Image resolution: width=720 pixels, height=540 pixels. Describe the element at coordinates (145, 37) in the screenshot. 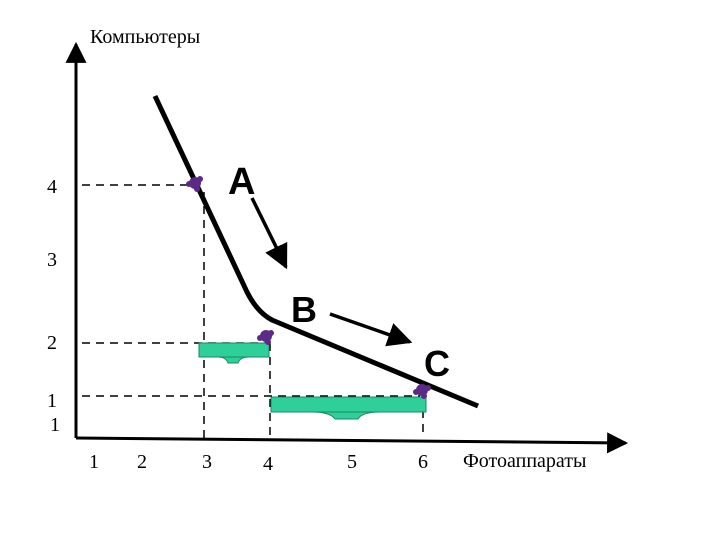

I see `y-axis-label: Компьютеры` at that location.